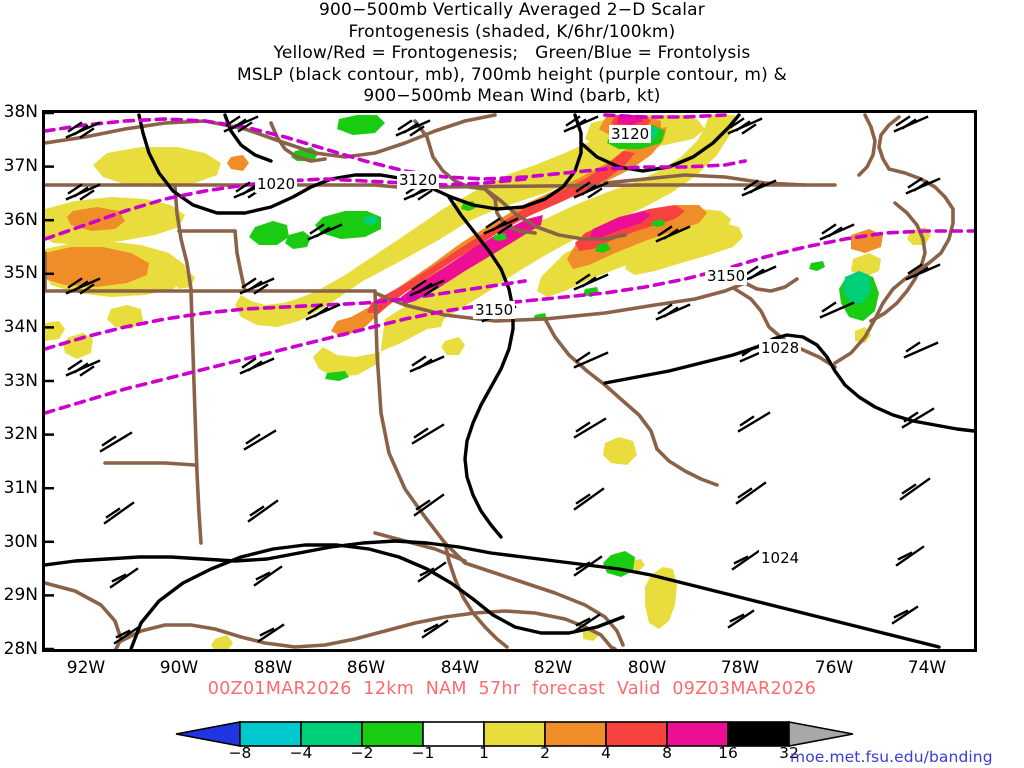 The height and width of the screenshot is (768, 1024). I want to click on contour-label-3150-b: 3150, so click(726, 276).